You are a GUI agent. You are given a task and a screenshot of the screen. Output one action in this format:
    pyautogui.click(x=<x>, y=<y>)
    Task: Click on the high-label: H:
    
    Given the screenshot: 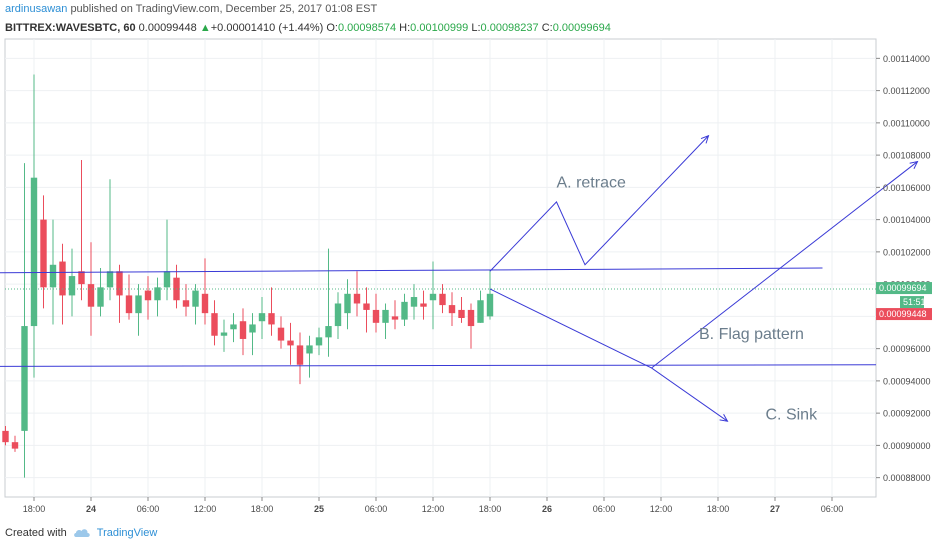 What is the action you would take?
    pyautogui.click(x=405, y=28)
    